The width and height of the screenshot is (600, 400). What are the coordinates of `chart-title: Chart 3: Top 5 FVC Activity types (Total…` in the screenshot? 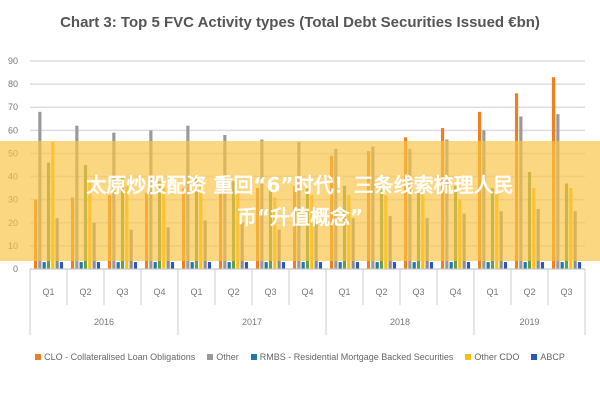 It's located at (300, 22).